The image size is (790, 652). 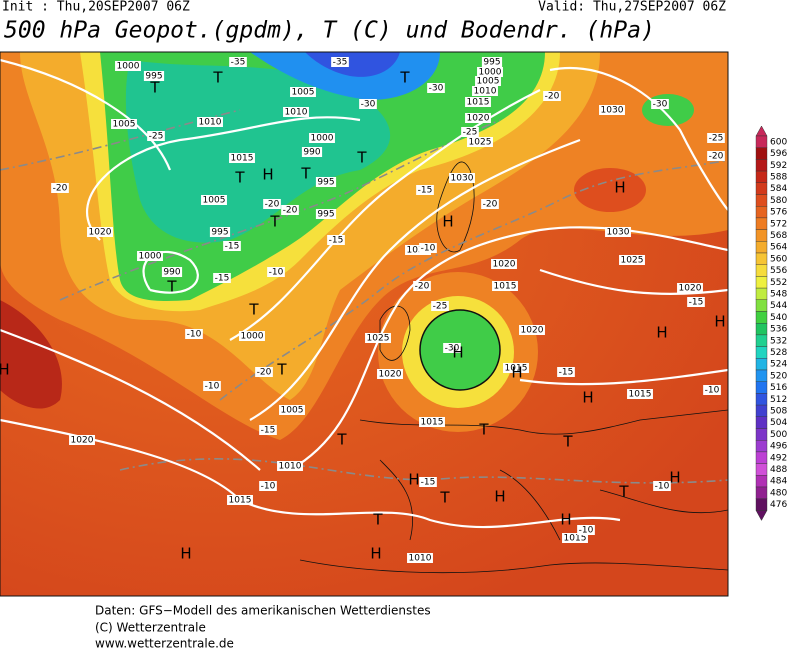 I want to click on colorbar-label: 568, so click(x=778, y=236).